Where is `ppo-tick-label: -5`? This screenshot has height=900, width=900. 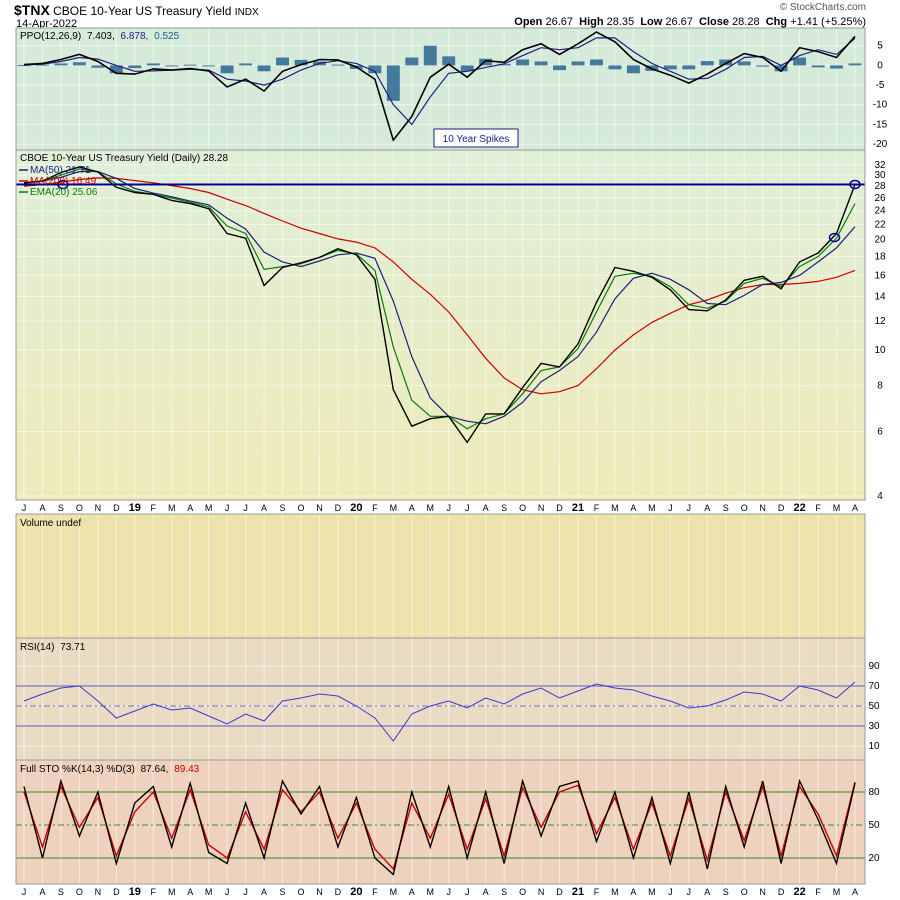
ppo-tick-label: -5 is located at coordinates (880, 85).